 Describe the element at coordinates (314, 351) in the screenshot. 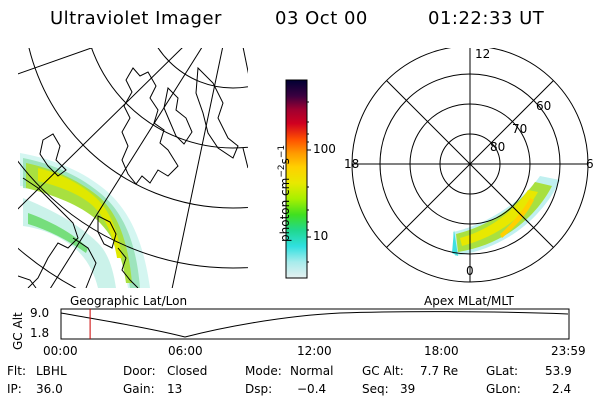

I see `altitude-xtick-2: 12:00` at that location.